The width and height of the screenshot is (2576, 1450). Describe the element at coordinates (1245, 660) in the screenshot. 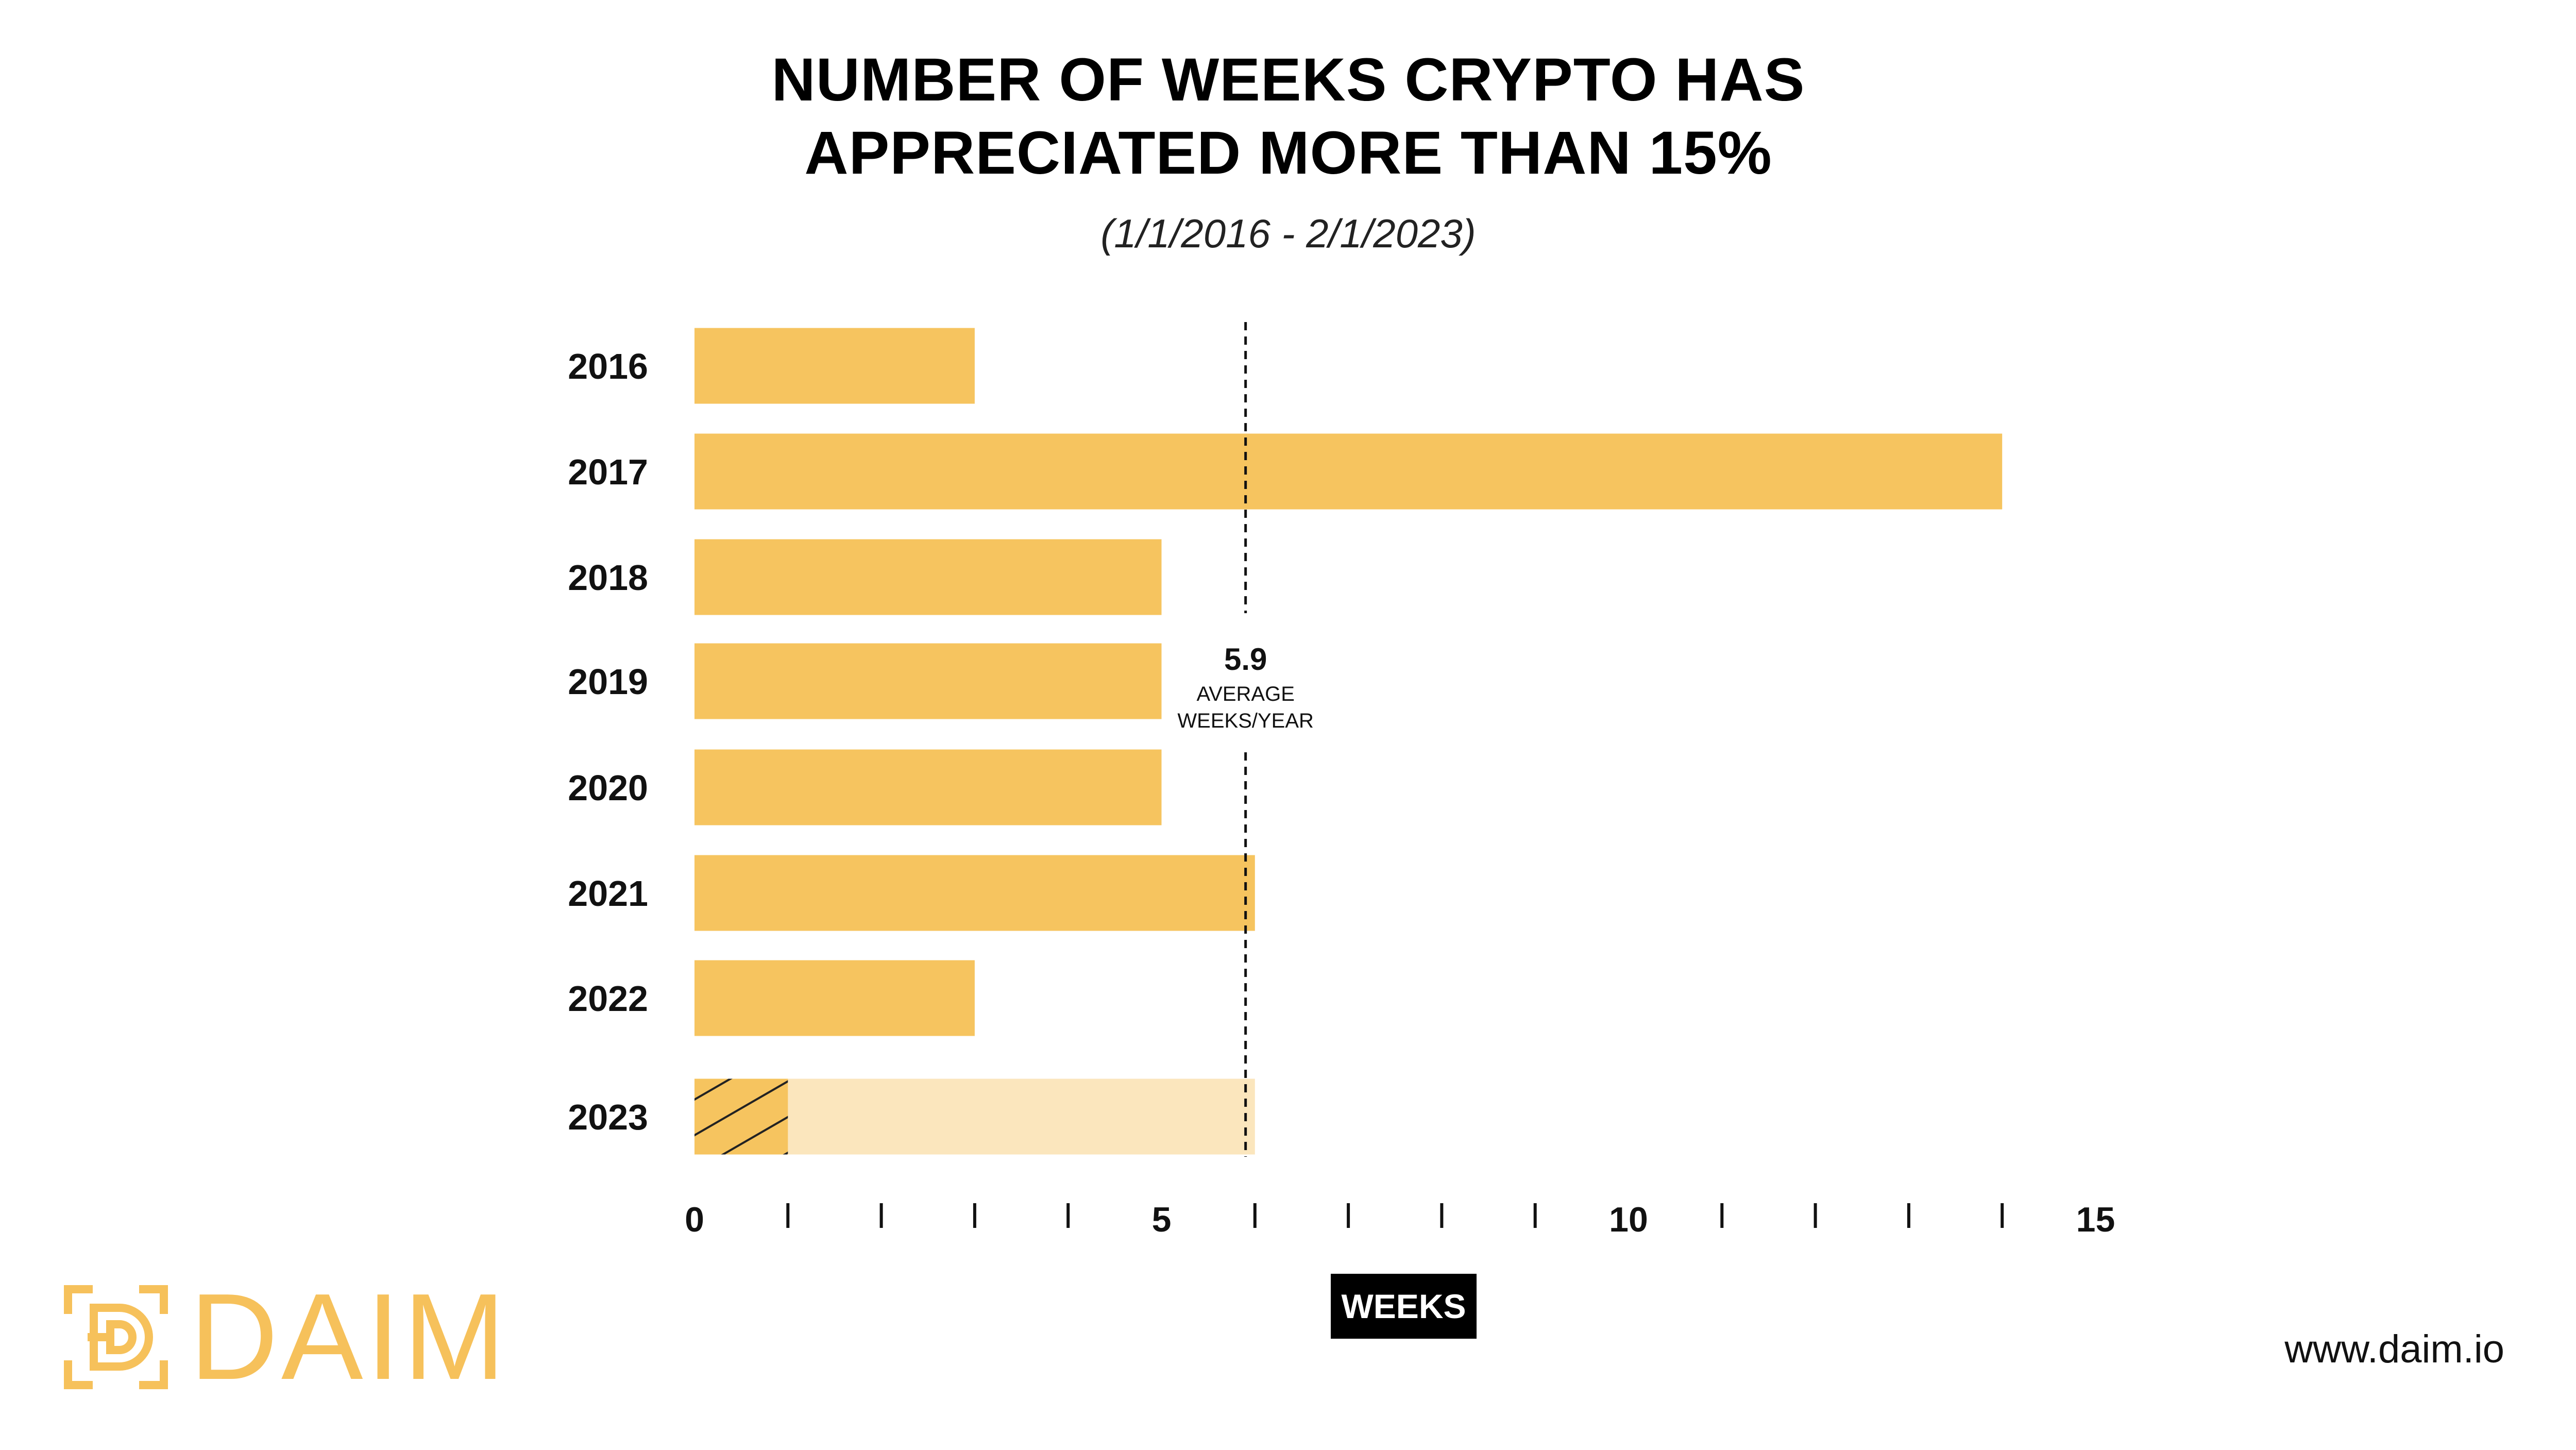

I see `average-value: 5.9` at that location.